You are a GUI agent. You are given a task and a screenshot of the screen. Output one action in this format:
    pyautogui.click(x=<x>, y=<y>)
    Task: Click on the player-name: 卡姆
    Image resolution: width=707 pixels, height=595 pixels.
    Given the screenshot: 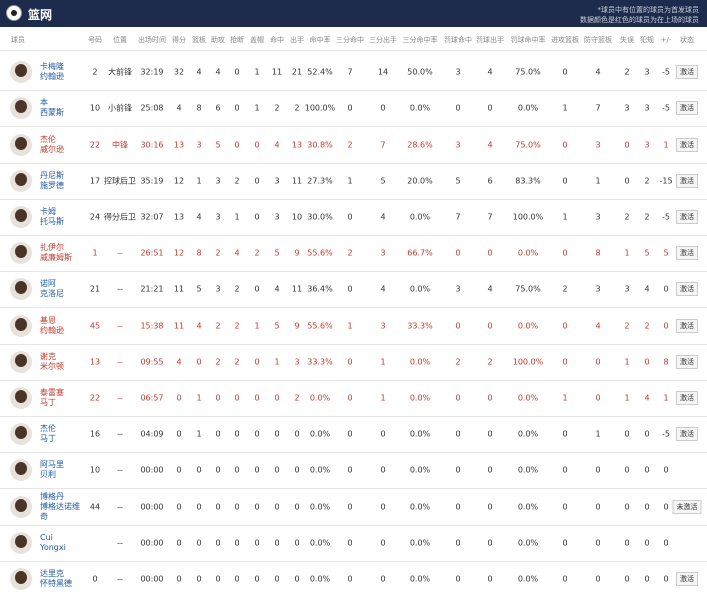 What is the action you would take?
    pyautogui.click(x=48, y=211)
    